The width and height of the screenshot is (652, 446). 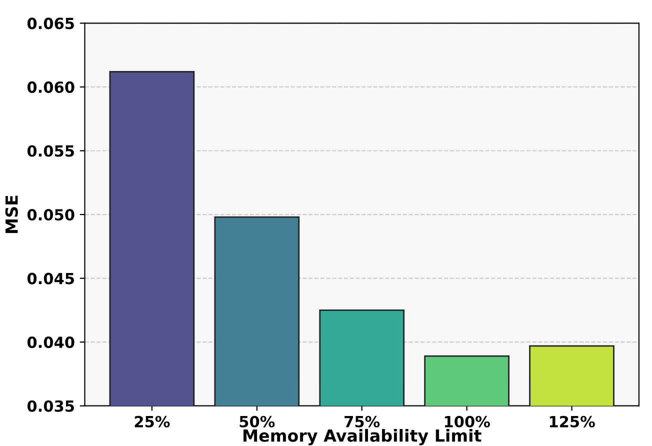 I want to click on y-tick-label: 0.035, so click(x=50, y=406).